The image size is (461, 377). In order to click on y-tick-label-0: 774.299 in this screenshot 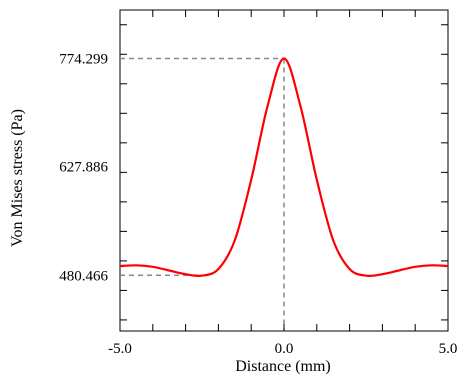, I will do `click(83, 59)`.